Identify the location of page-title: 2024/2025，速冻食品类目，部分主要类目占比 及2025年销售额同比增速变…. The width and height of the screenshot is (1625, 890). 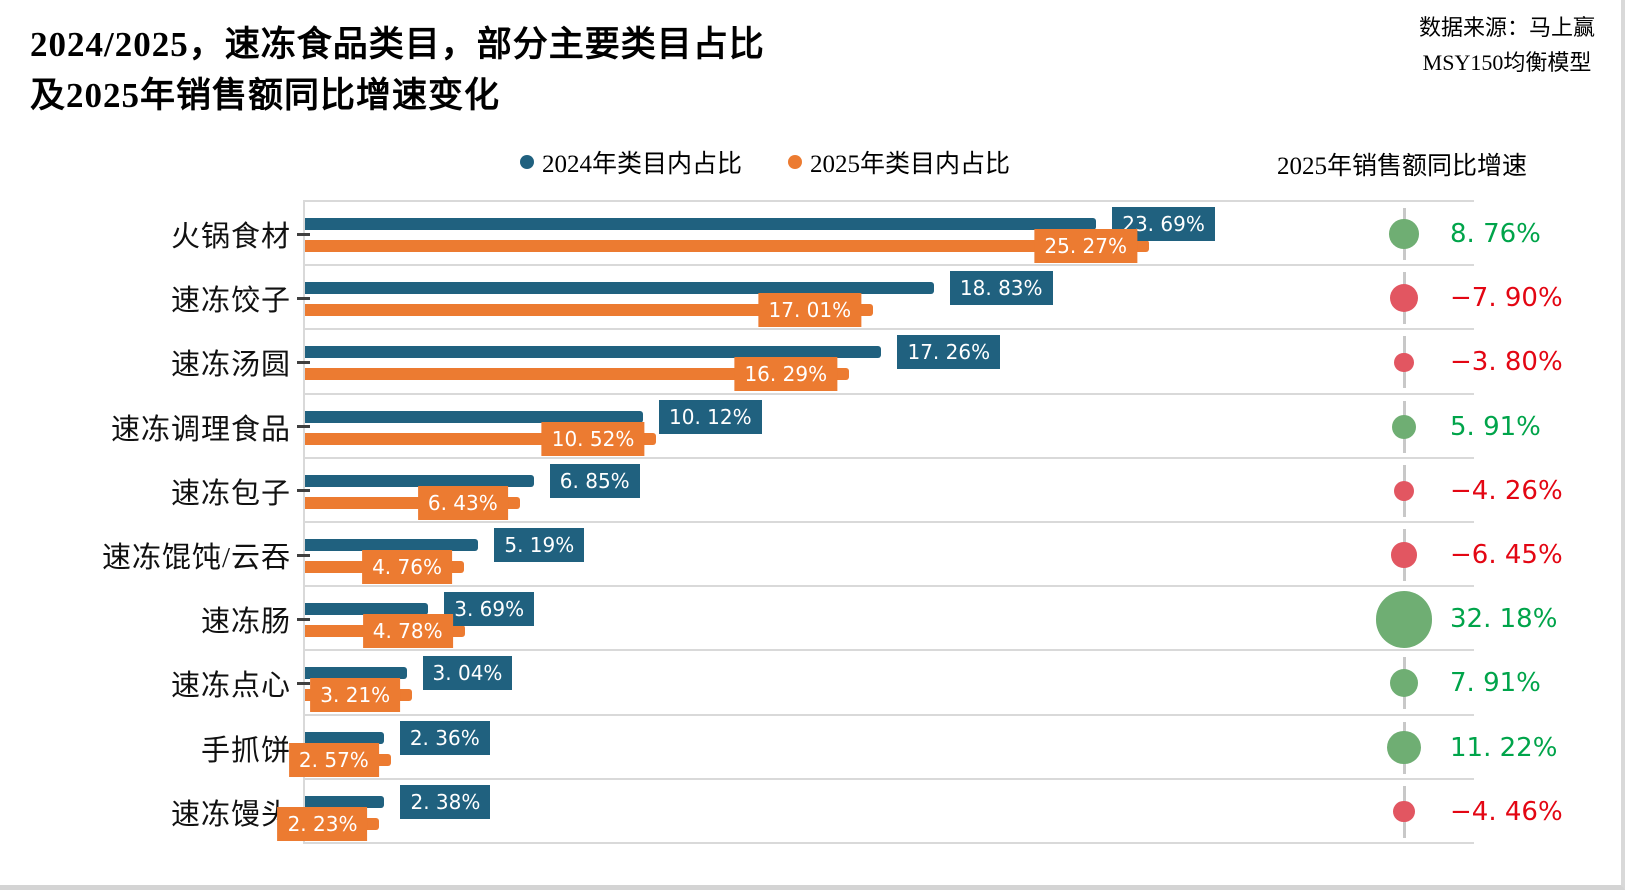
(397, 71).